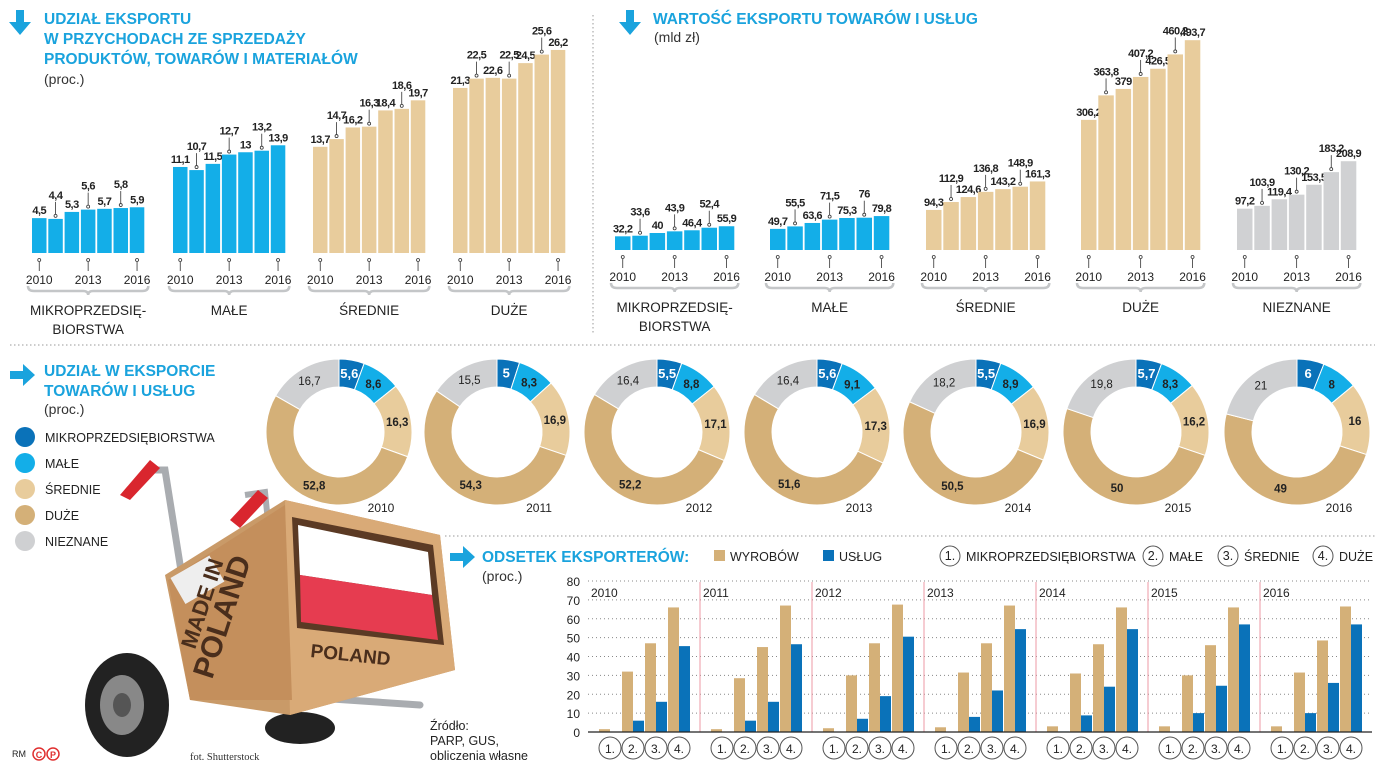 The image size is (1400, 781). What do you see at coordinates (1307, 373) in the screenshot?
I see `slice-label: 6` at bounding box center [1307, 373].